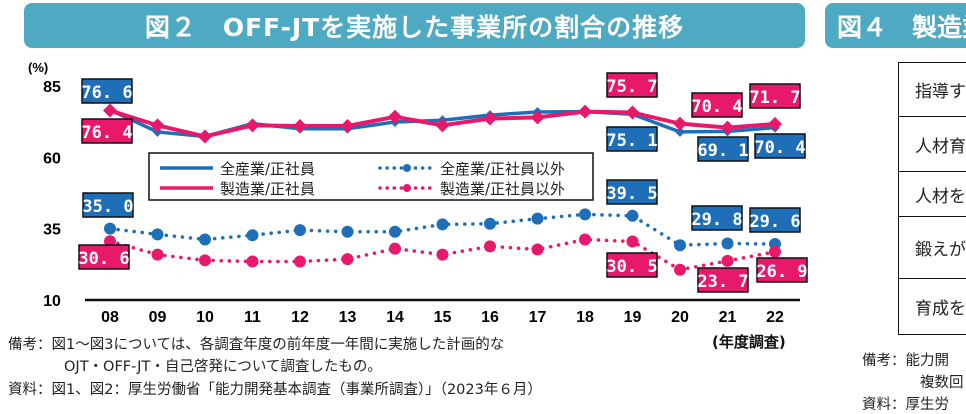  I want to click on x-tick-label: 14, so click(395, 317).